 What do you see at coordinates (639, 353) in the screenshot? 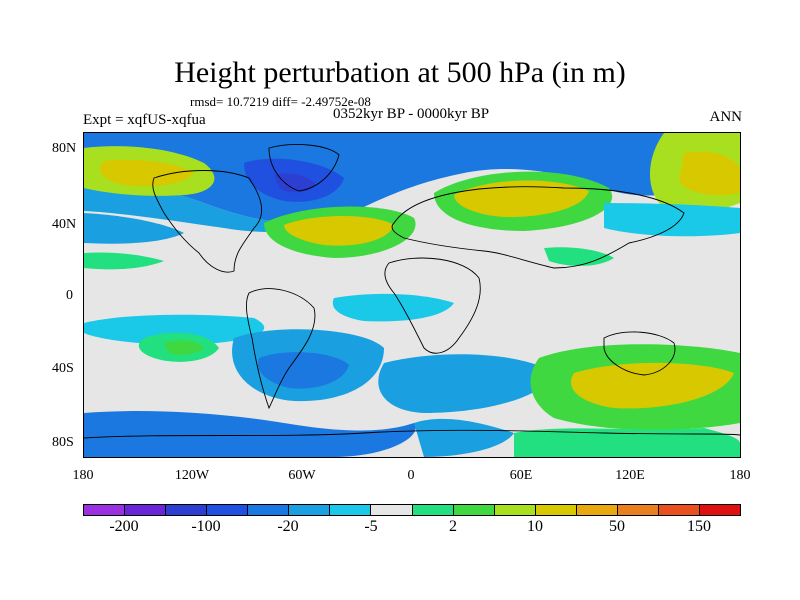
I see `australia-outline` at bounding box center [639, 353].